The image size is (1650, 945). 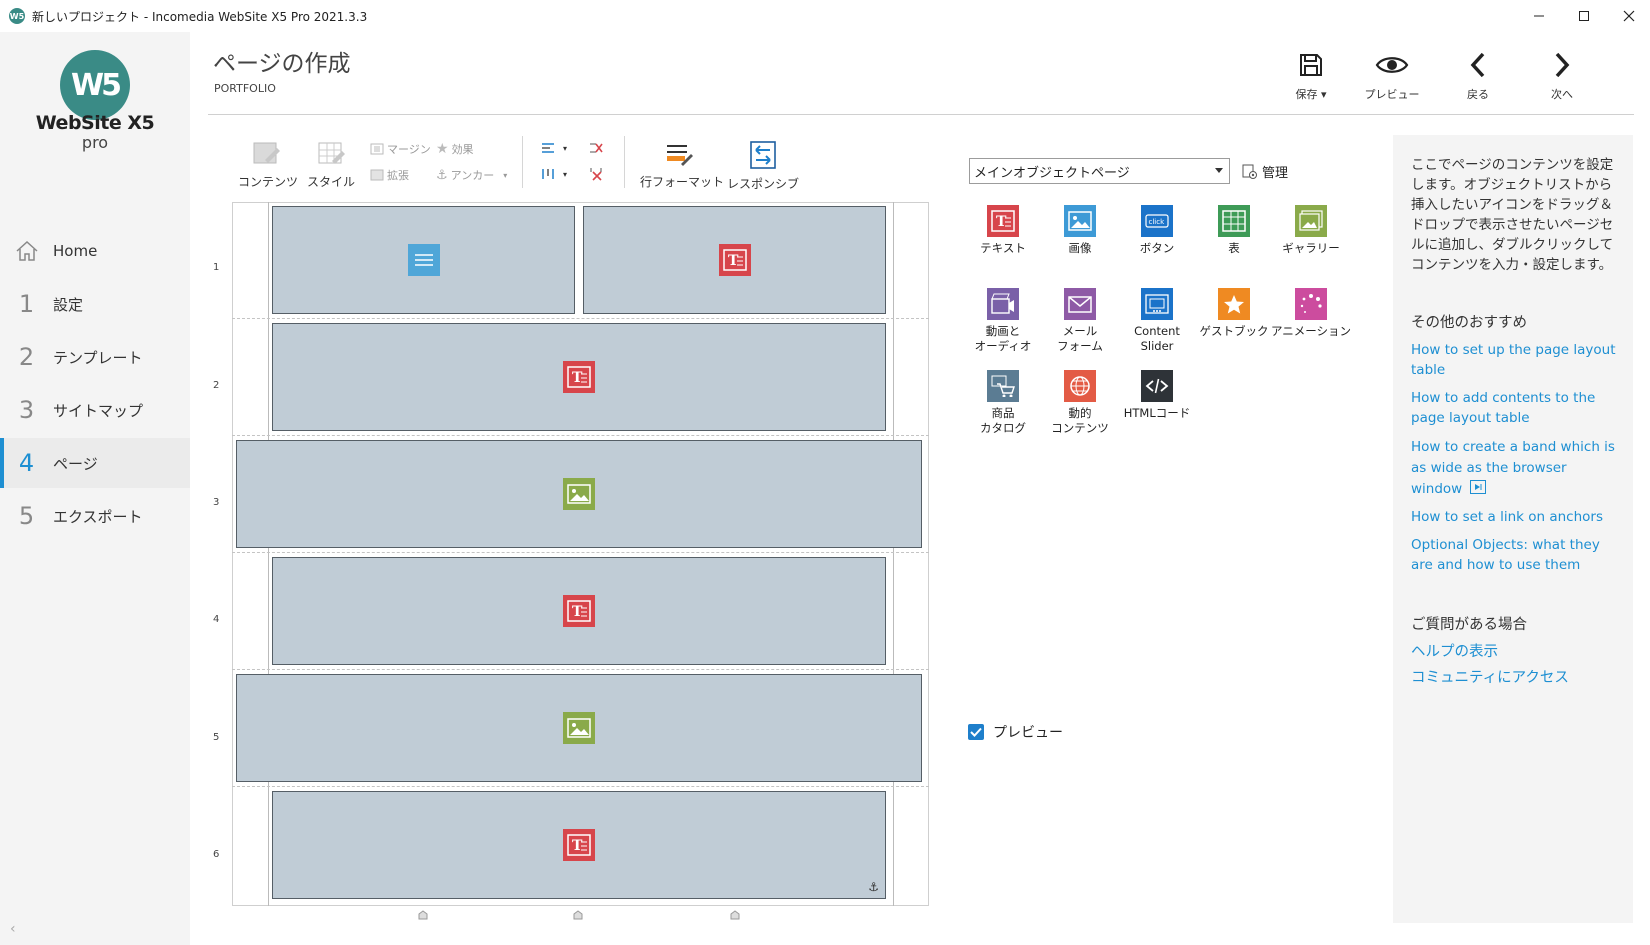 What do you see at coordinates (216, 737) in the screenshot?
I see `row-number: 5` at bounding box center [216, 737].